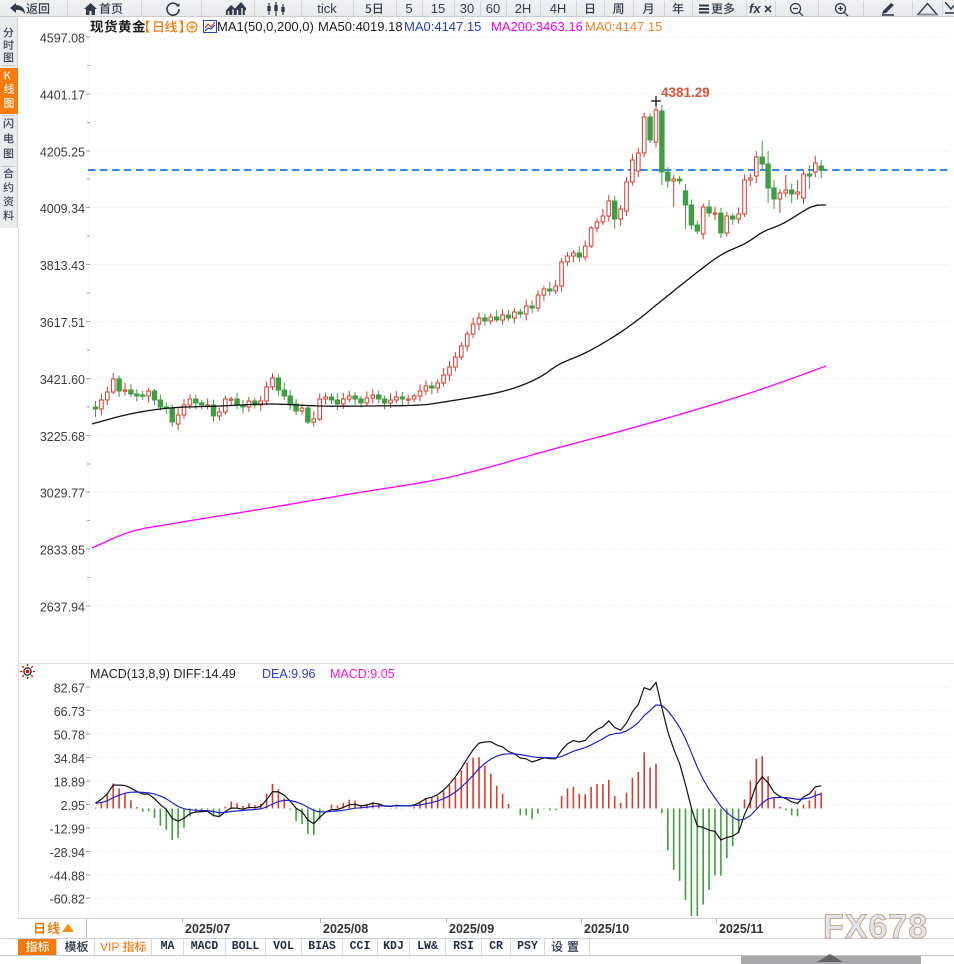  What do you see at coordinates (685, 92) in the screenshot?
I see `svg-text: 4381.29` at bounding box center [685, 92].